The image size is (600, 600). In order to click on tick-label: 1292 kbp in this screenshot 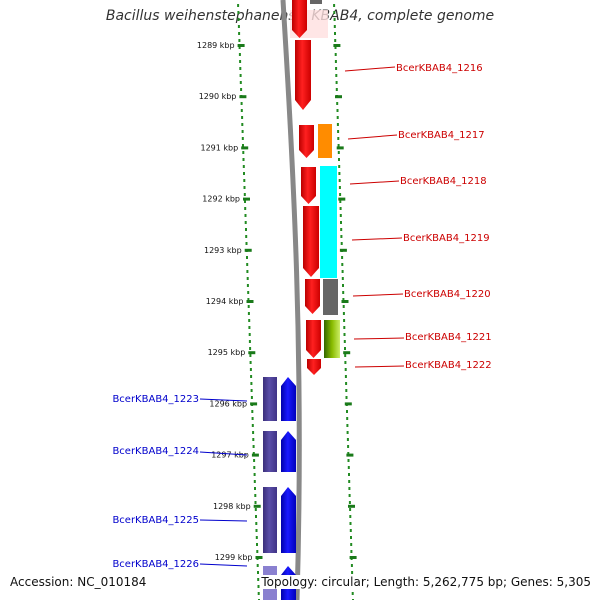, I will do `click(221, 199)`.